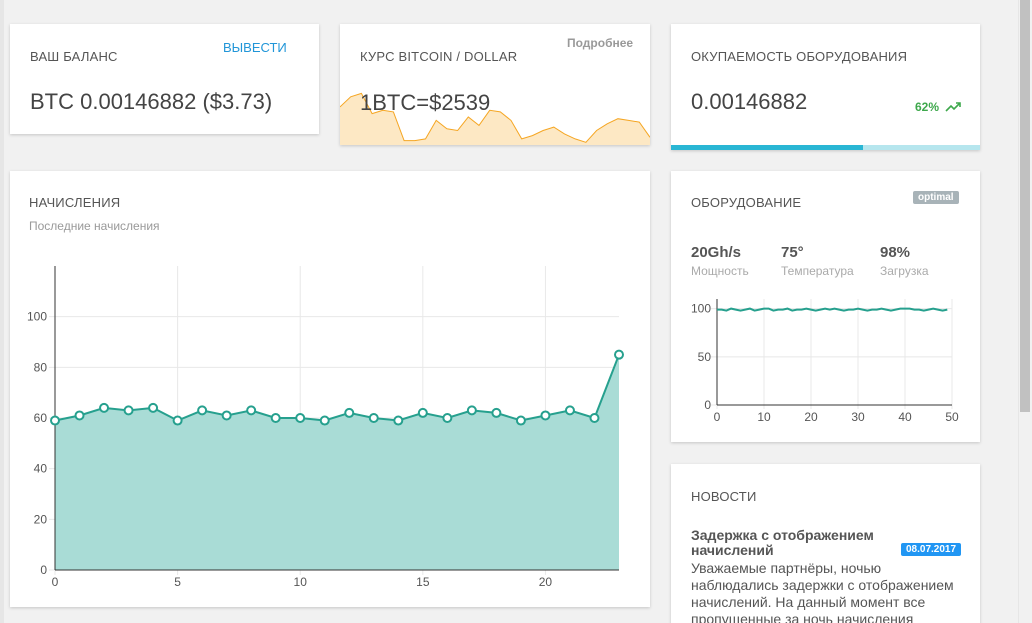 This screenshot has width=1032, height=623. Describe the element at coordinates (720, 271) in the screenshot. I see `hashrate-label: Мощность` at that location.